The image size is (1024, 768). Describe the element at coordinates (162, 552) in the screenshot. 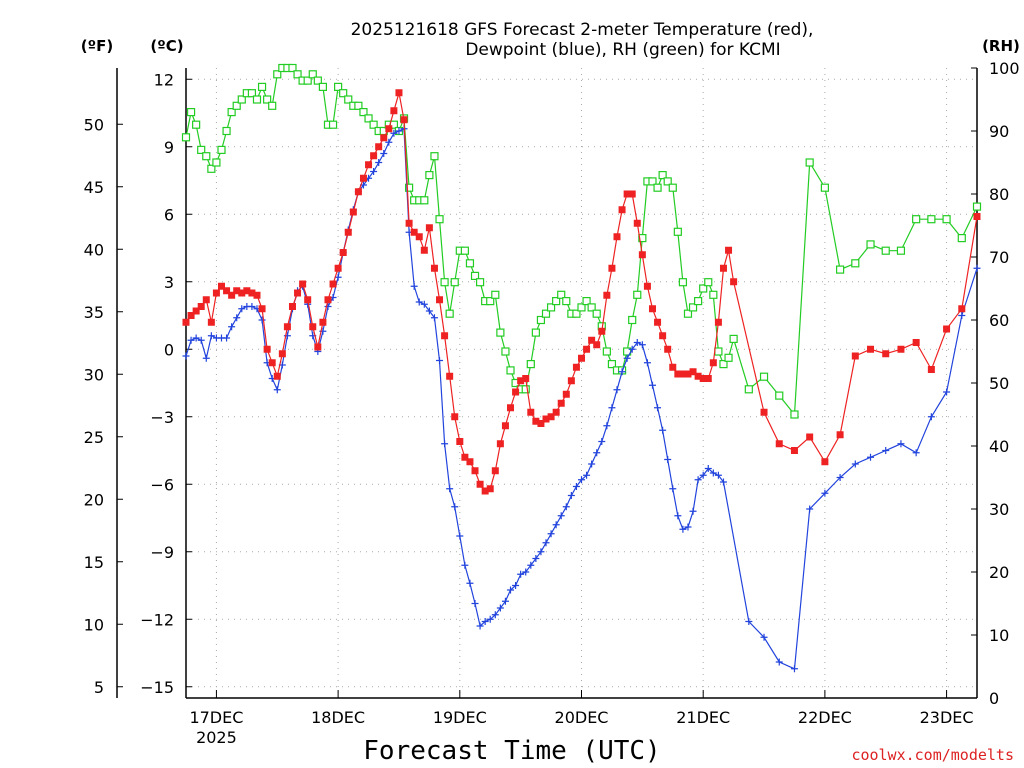

I see `celsius-tick-label: −9` at that location.